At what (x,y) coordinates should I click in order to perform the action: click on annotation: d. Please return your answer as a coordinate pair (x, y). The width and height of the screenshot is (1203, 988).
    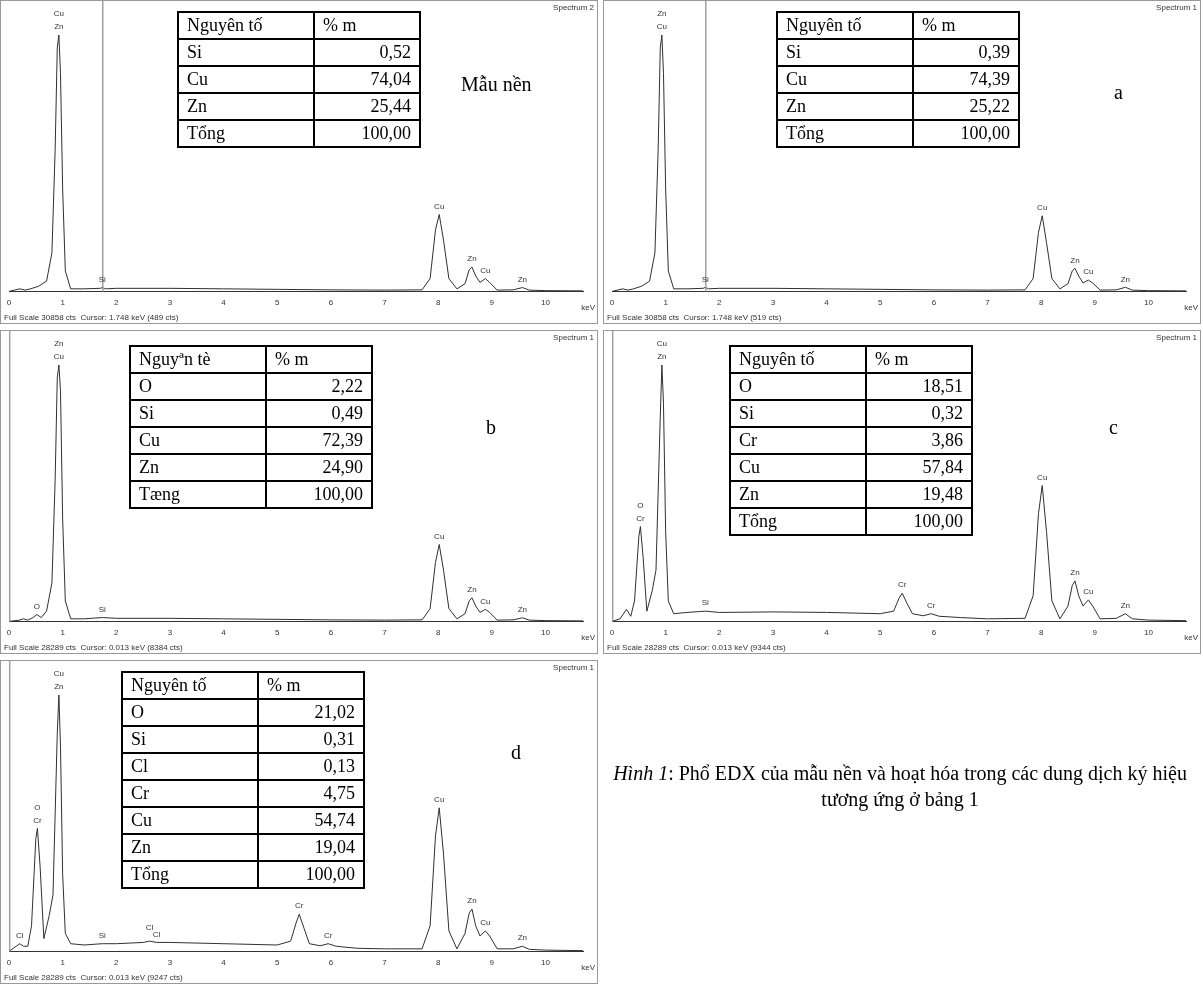
    Looking at the image, I should click on (516, 752).